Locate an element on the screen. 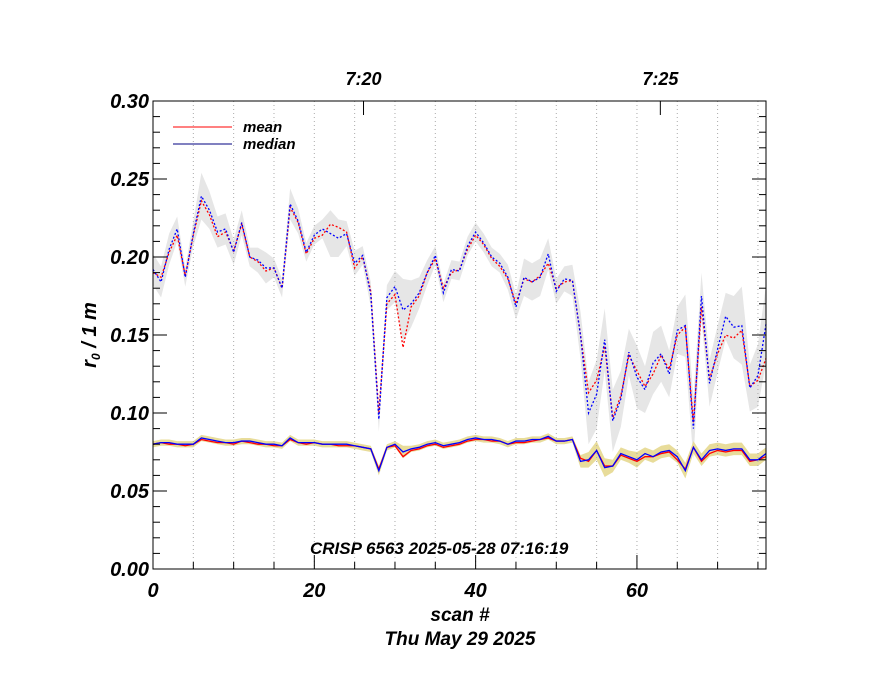 Image resolution: width=880 pixels, height=685 pixels. y-tick-label: 0.20 is located at coordinates (129, 258).